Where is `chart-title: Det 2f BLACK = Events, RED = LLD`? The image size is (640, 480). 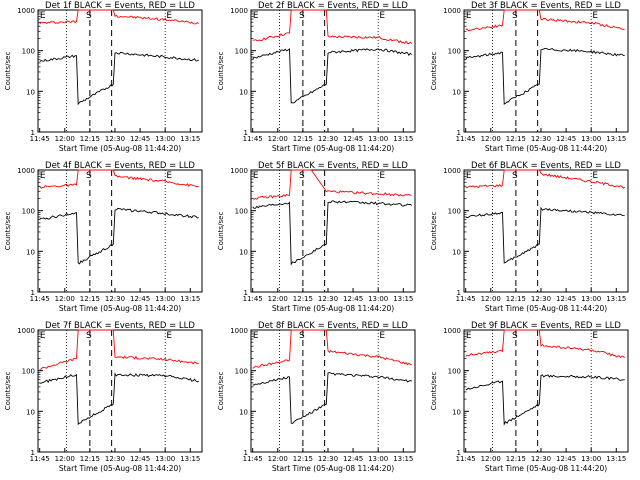 chart-title: Det 2f BLACK = Events, RED = LLD is located at coordinates (333, 6).